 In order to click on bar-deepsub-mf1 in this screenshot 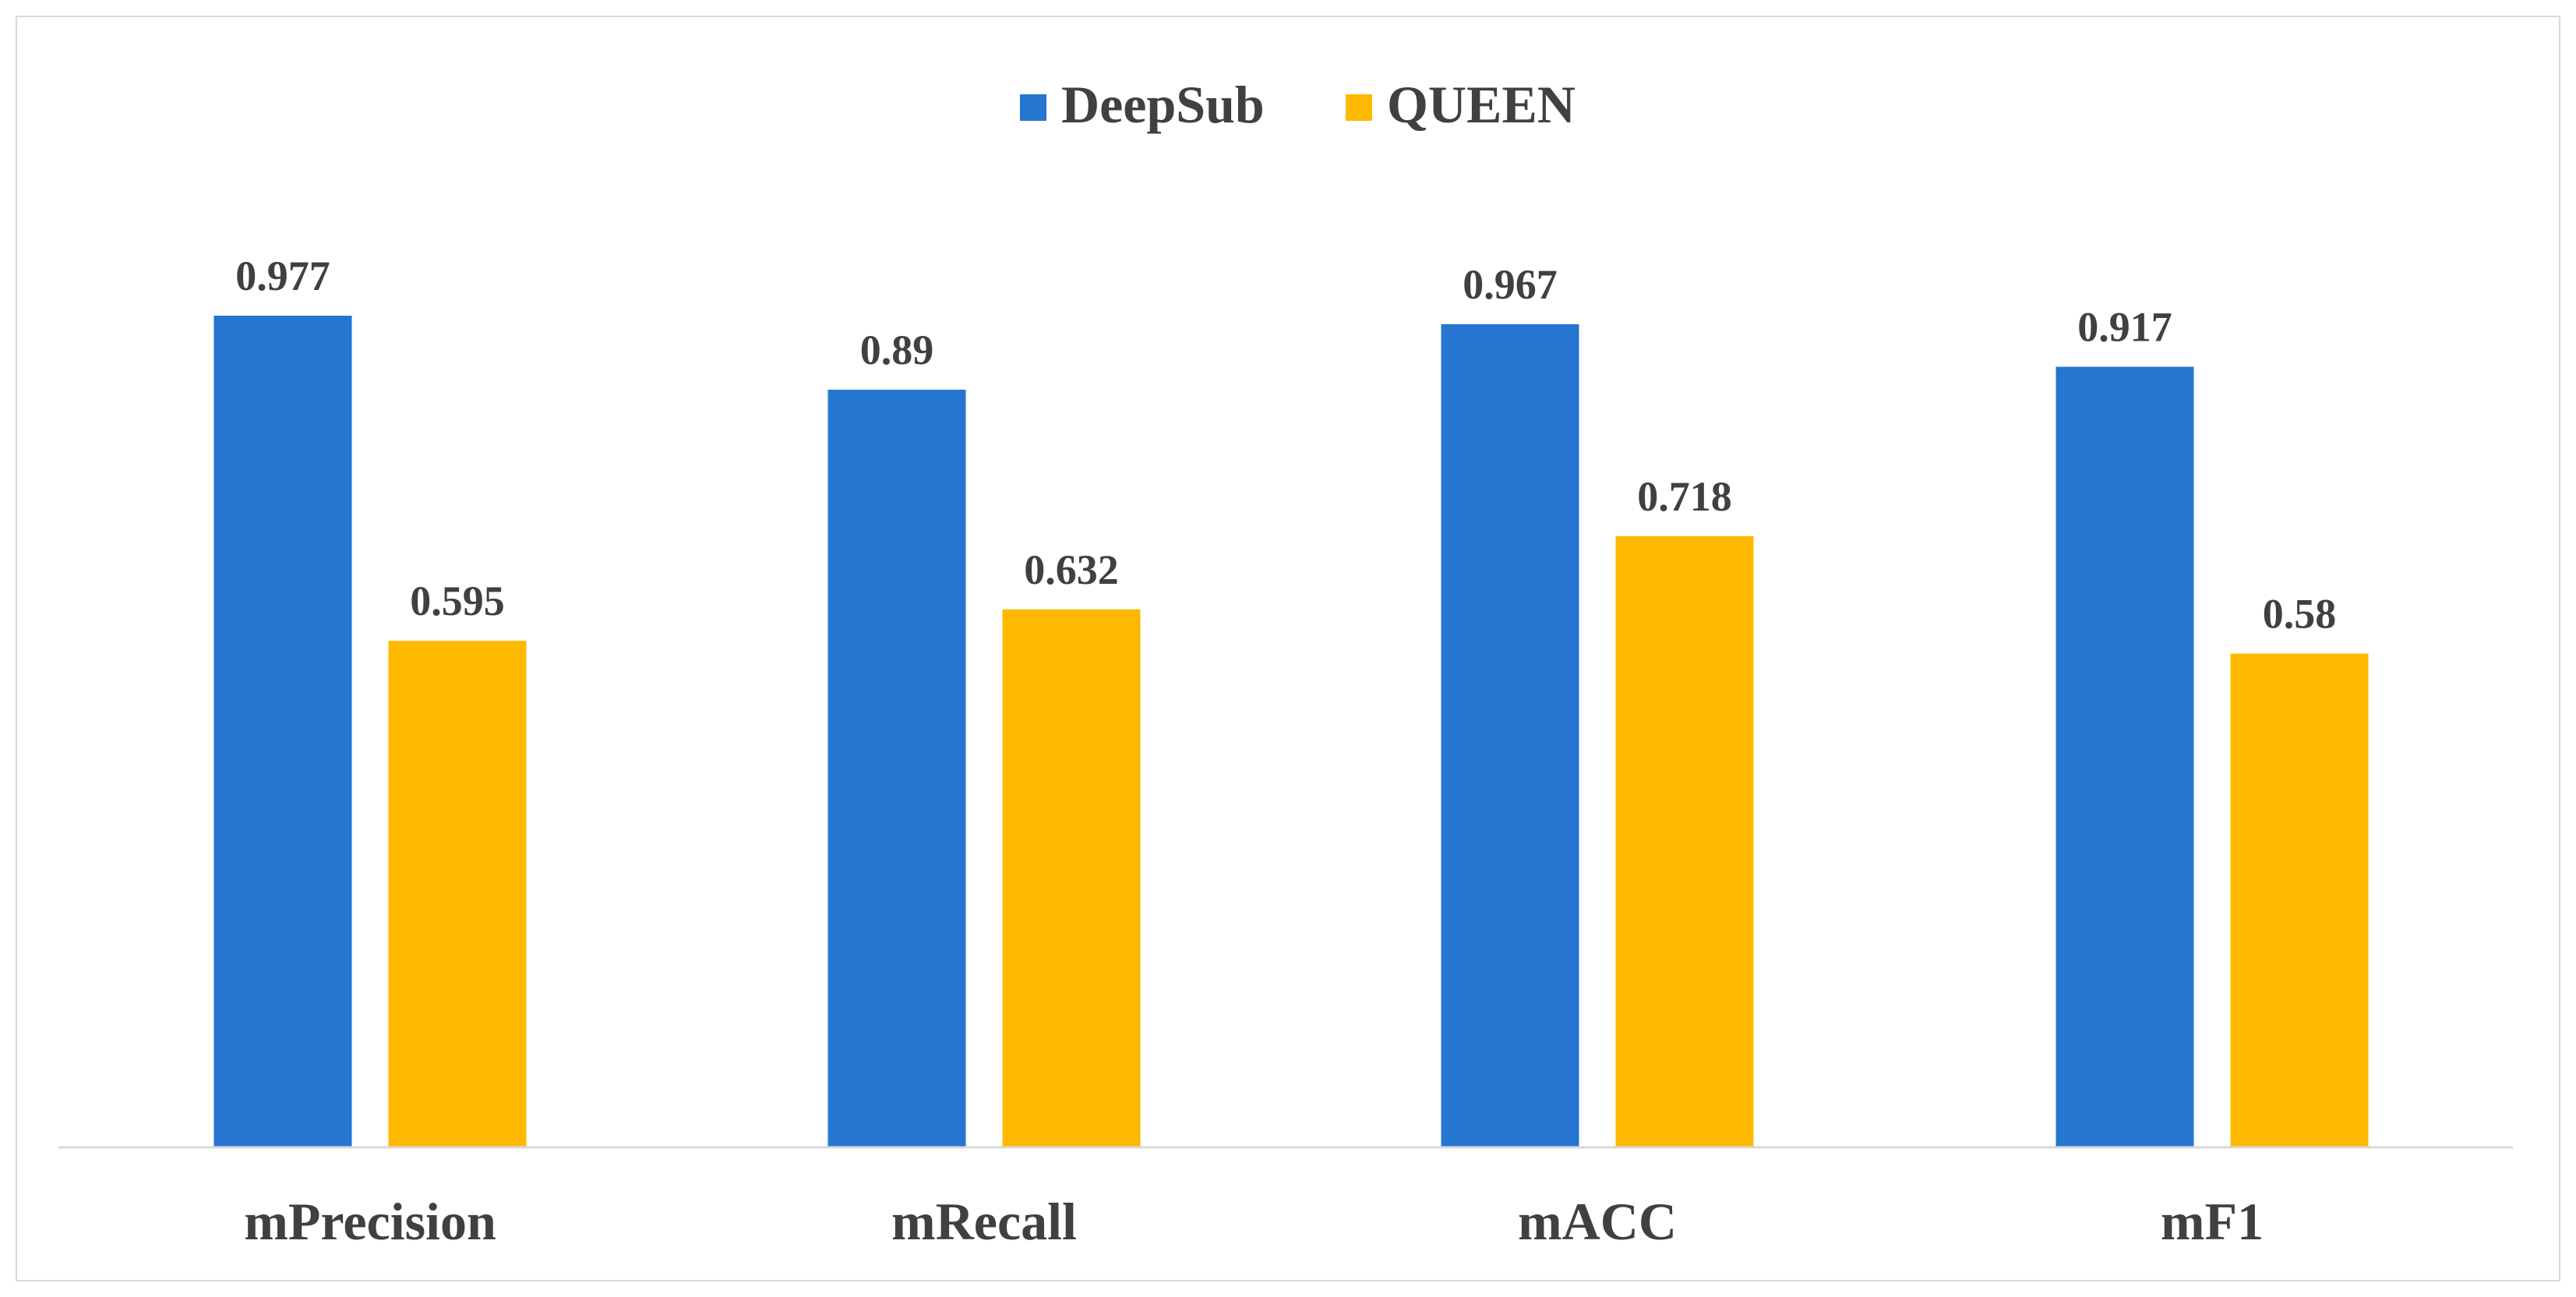, I will do `click(2125, 757)`.